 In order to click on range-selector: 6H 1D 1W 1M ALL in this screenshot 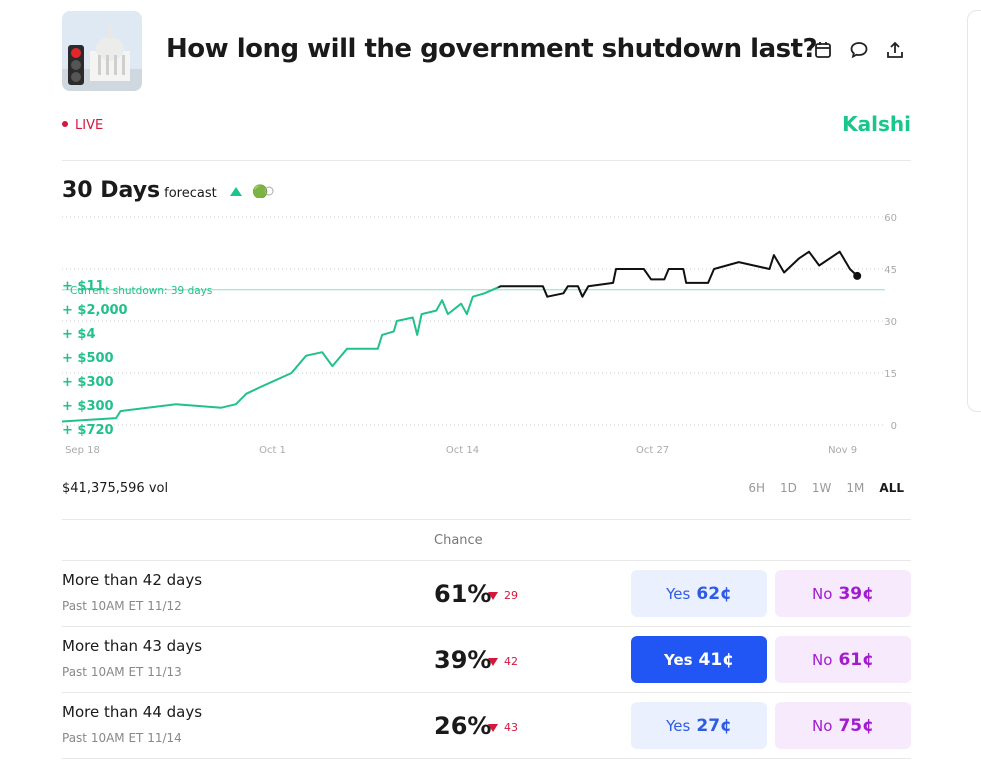, I will do `click(826, 488)`.